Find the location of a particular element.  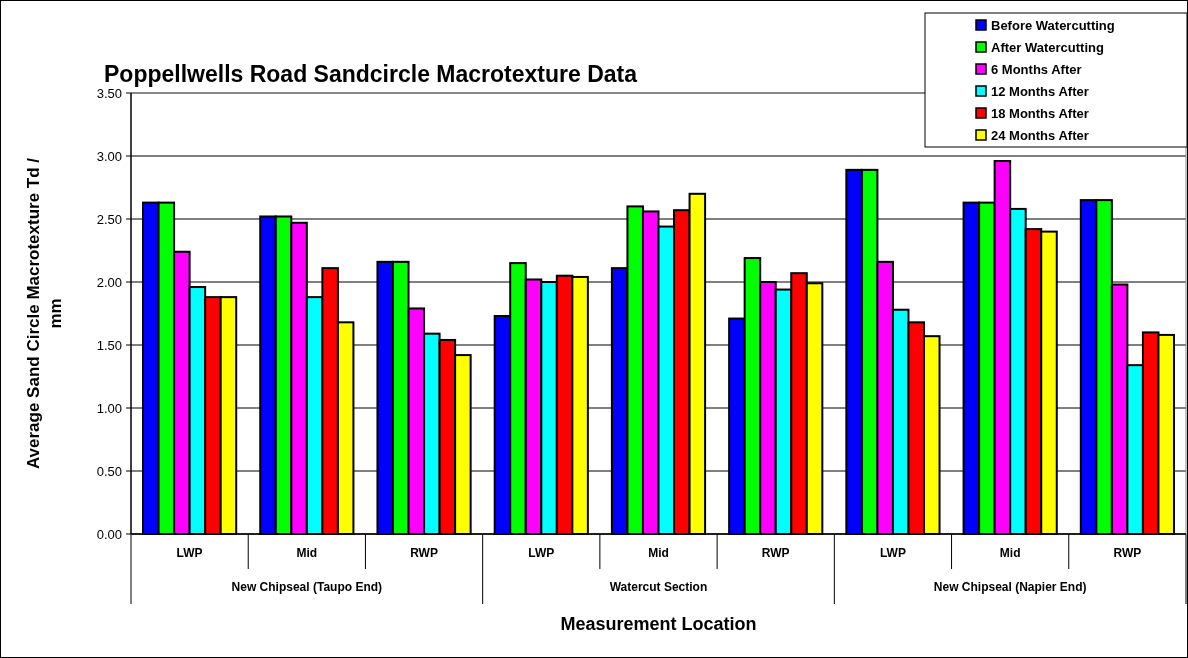

legend-label: 12 Months After is located at coordinates (1040, 91).